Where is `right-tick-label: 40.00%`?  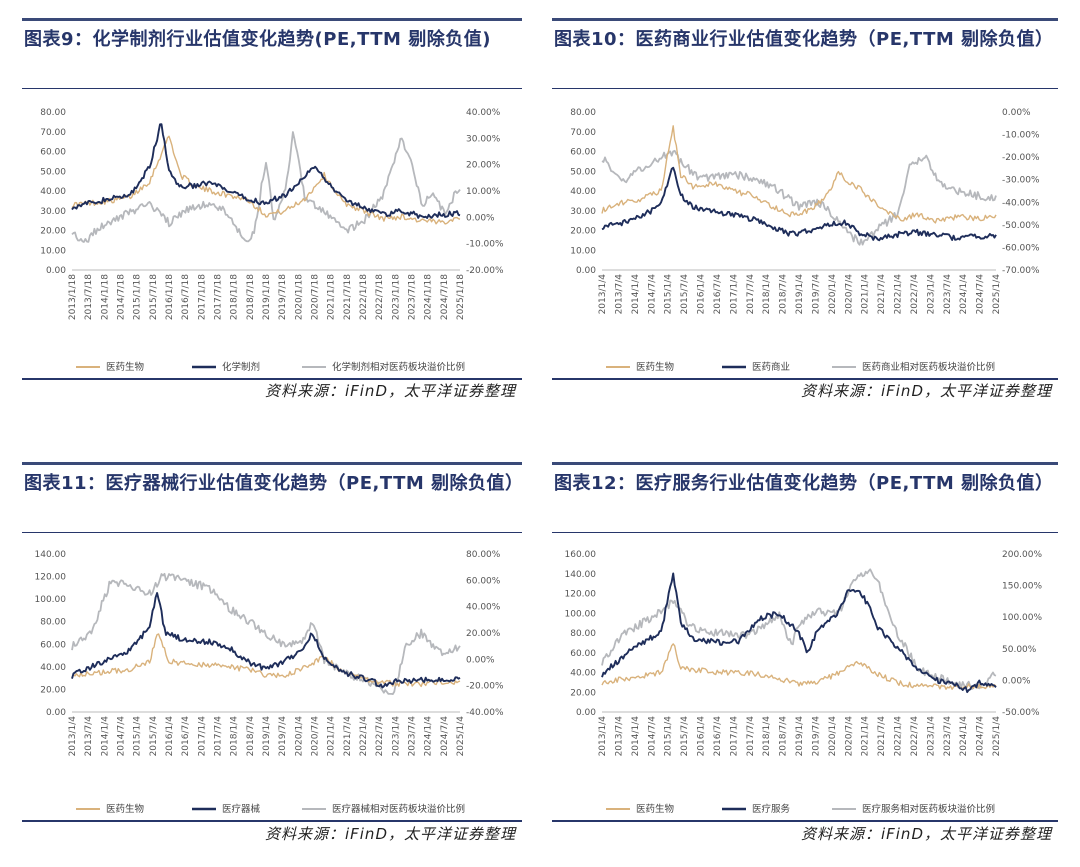 right-tick-label: 40.00% is located at coordinates (483, 113).